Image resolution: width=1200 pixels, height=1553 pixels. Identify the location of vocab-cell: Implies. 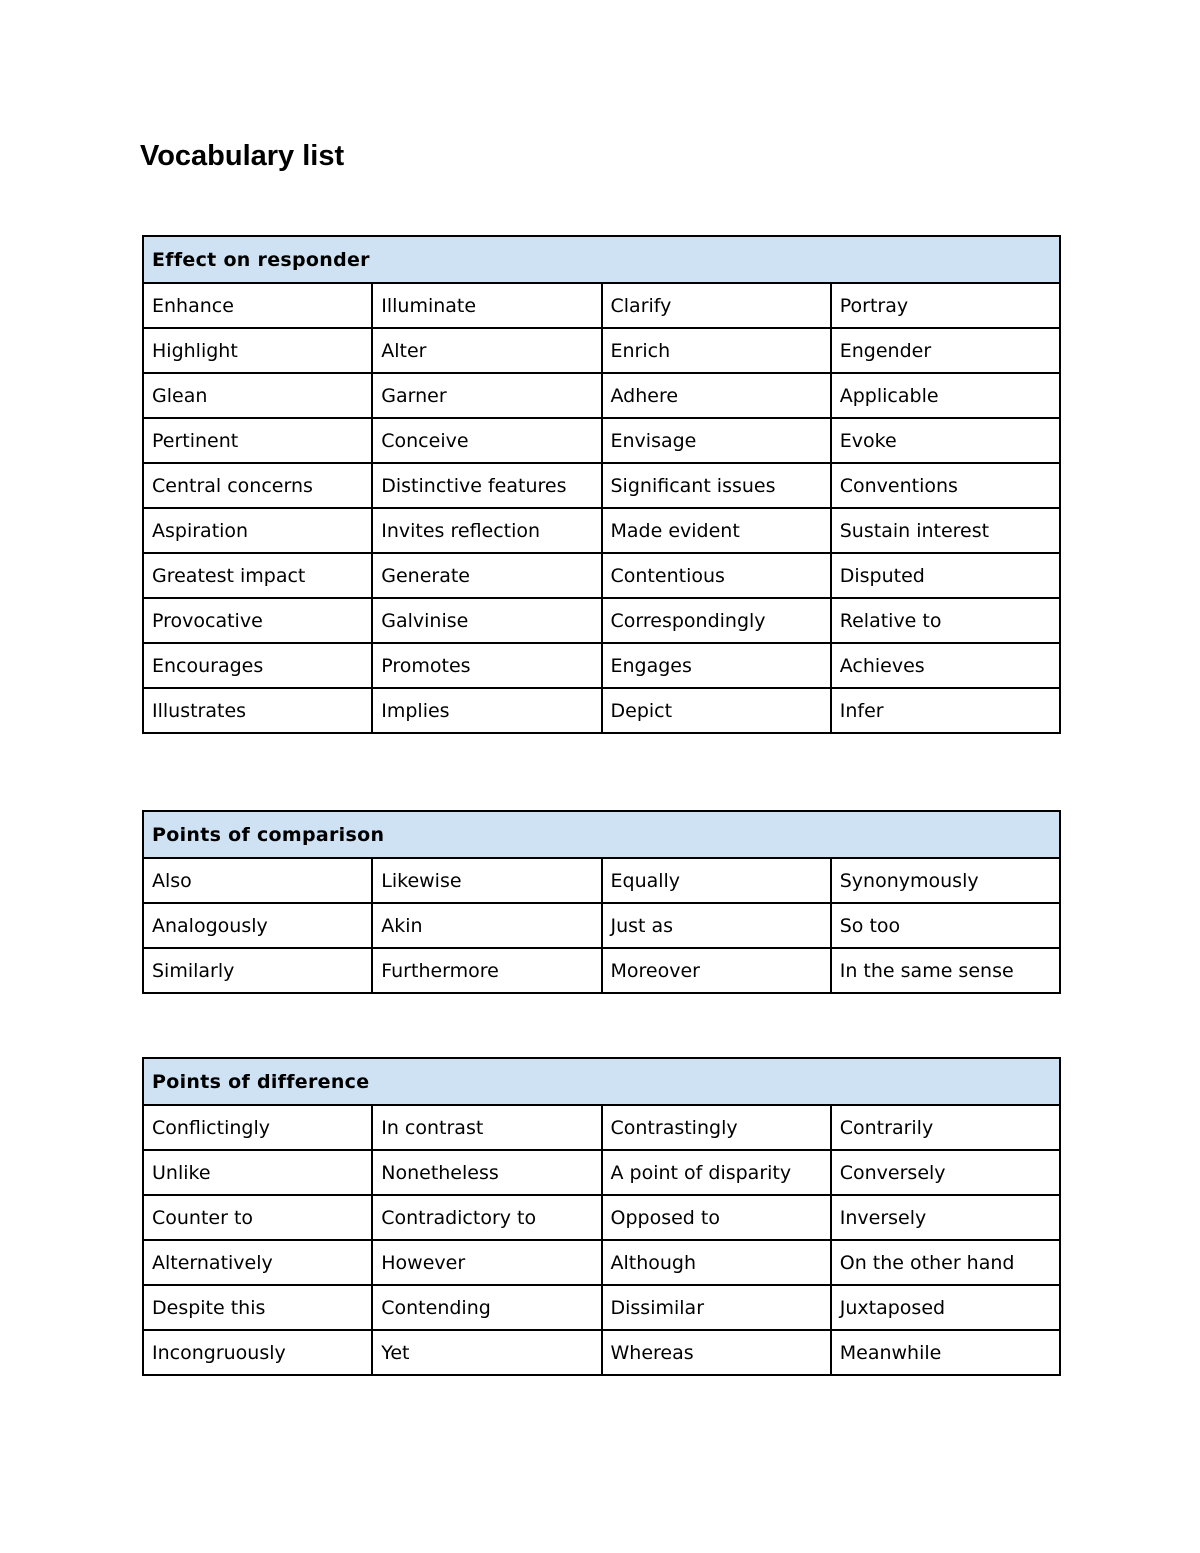
(487, 710).